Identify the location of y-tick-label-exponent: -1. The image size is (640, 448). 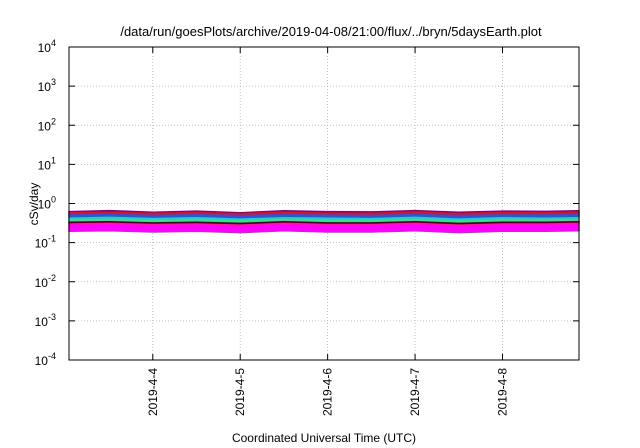
(52, 239).